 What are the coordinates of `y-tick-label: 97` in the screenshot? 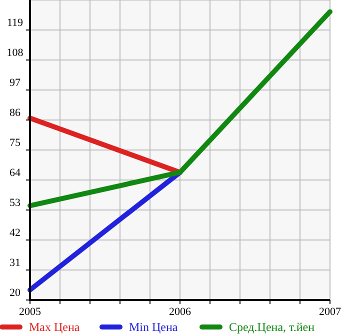 It's located at (15, 83).